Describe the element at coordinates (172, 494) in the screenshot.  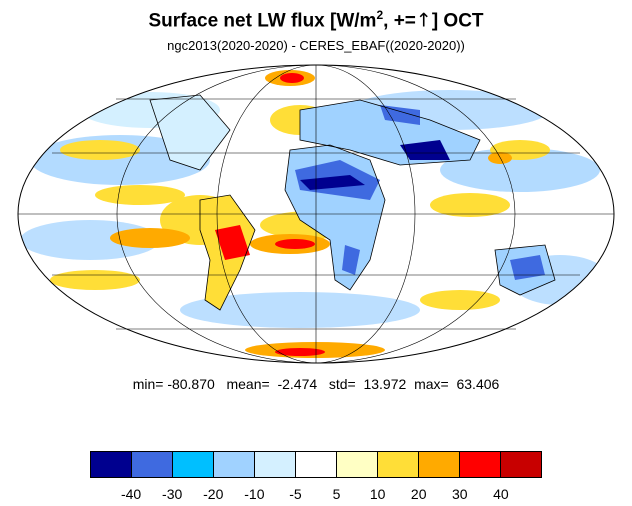
I see `colorbar-tick-label: -30` at that location.